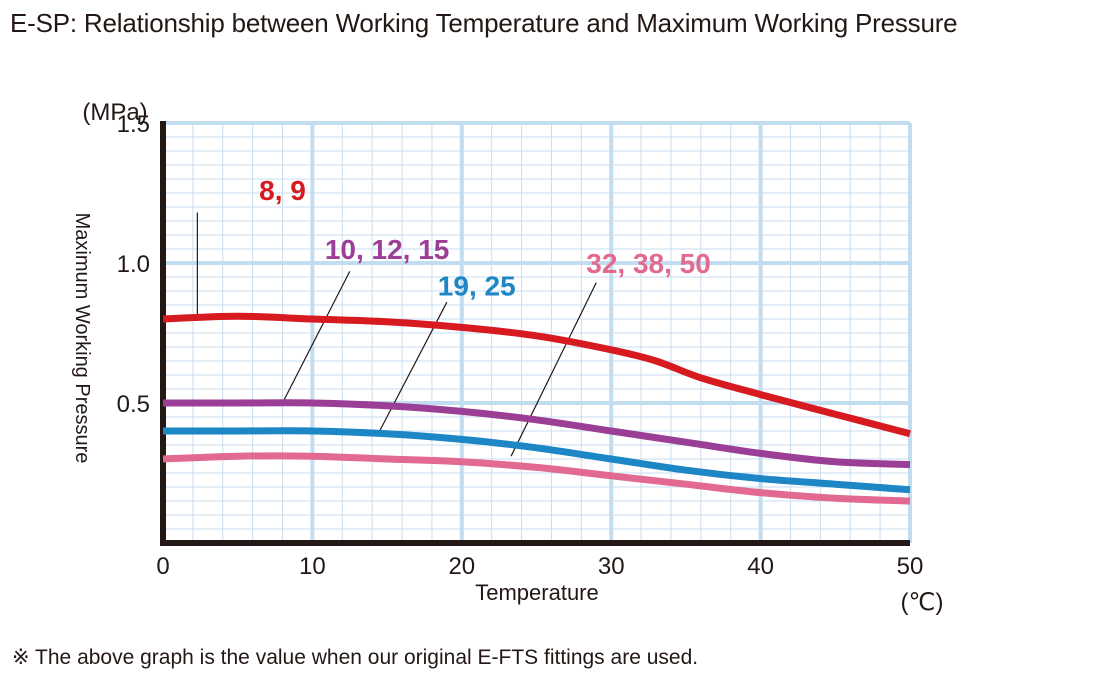 Image resolution: width=1103 pixels, height=681 pixels. I want to click on x-axis-label: Temperature, so click(537, 592).